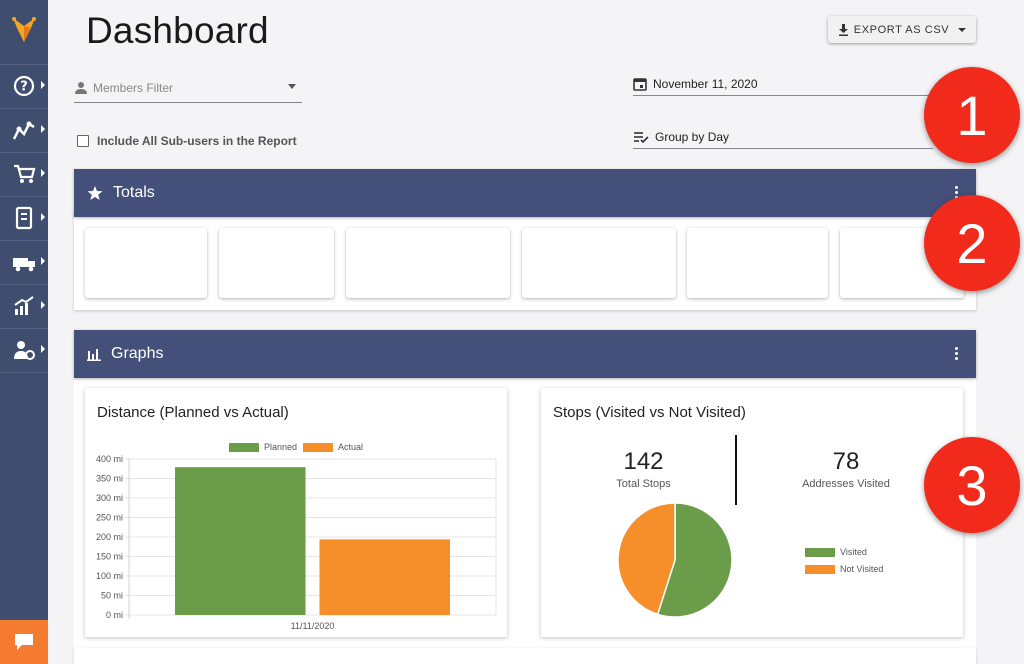  I want to click on sidebar-item-routes, so click(24, 130).